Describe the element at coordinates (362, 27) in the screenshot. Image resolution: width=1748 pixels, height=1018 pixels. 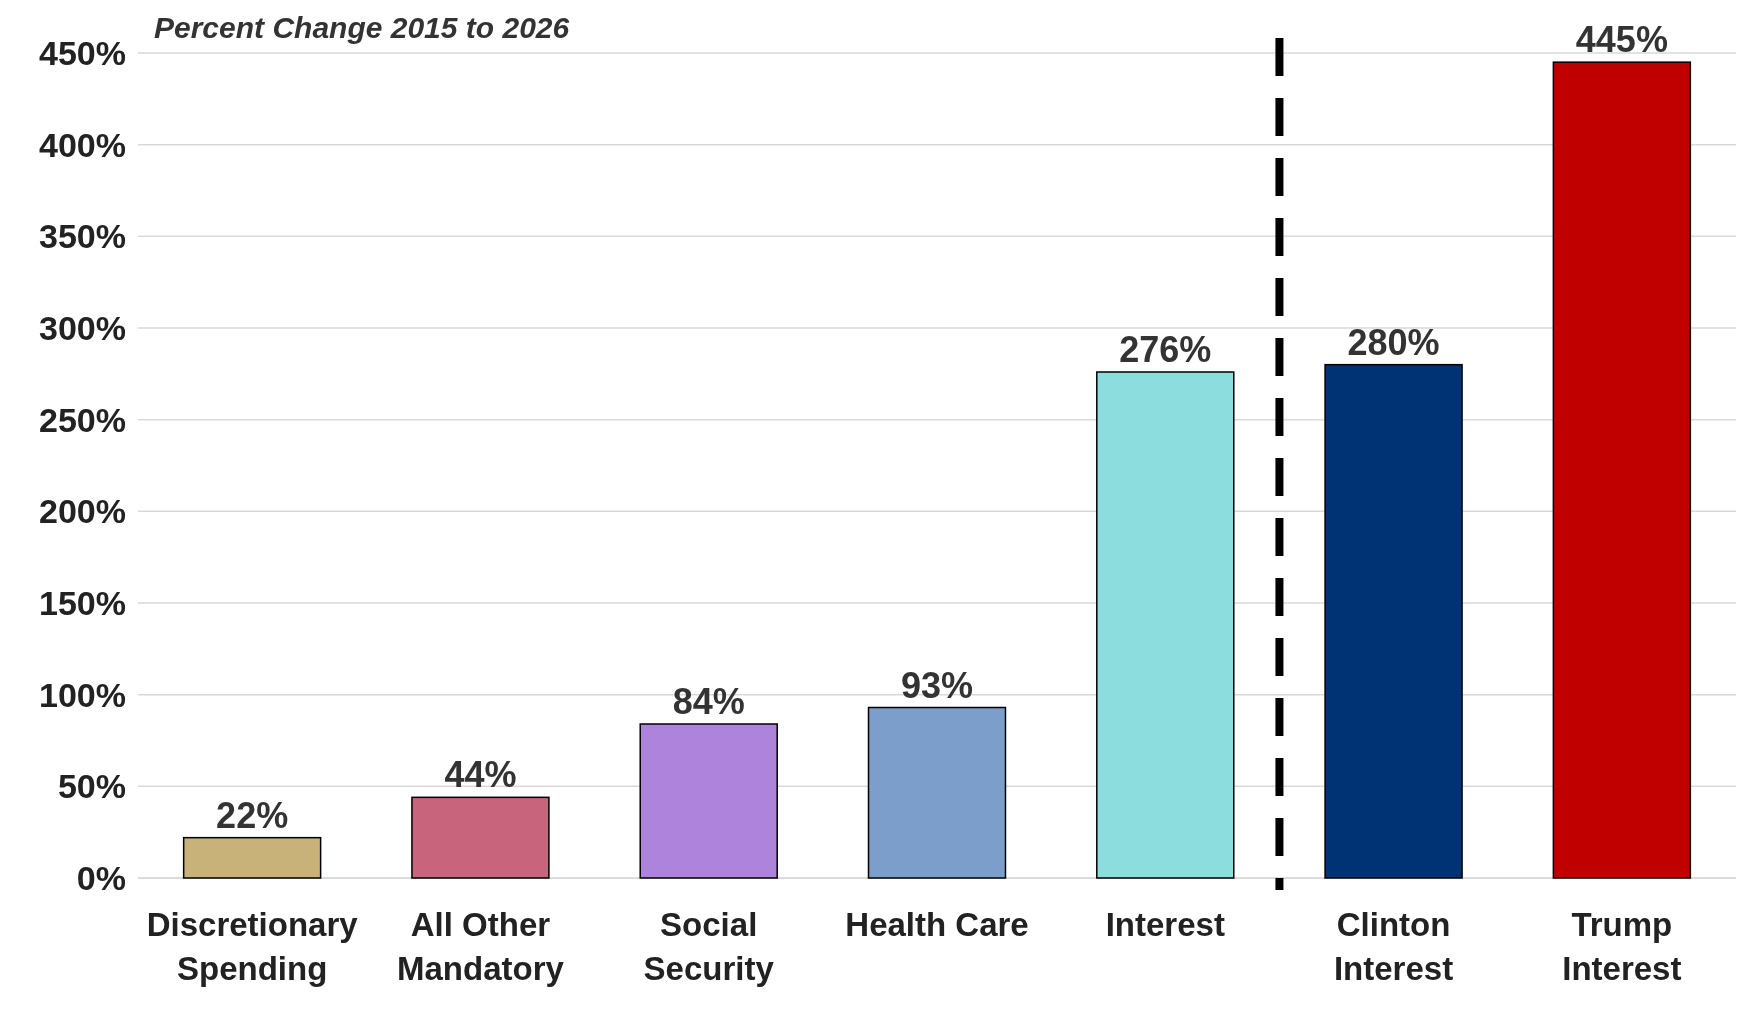
I see `chart-title: Percent Change 2015 to 2026` at that location.